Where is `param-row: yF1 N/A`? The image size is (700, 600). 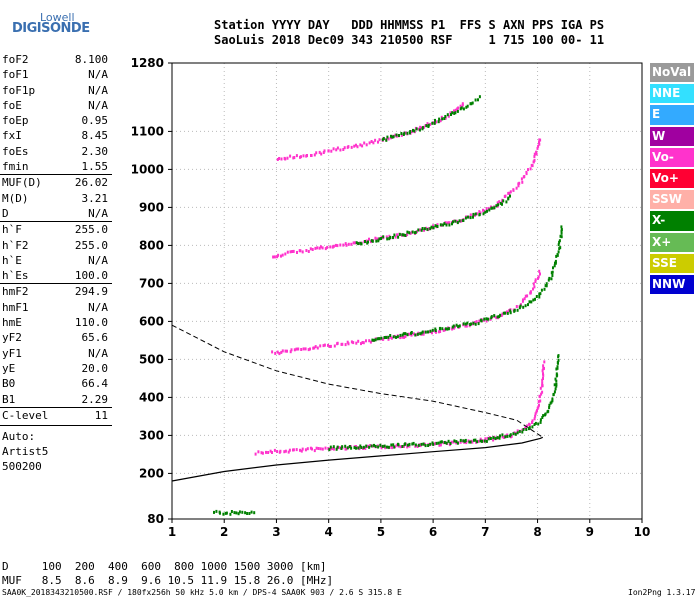 param-row: yF1 N/A is located at coordinates (56, 353).